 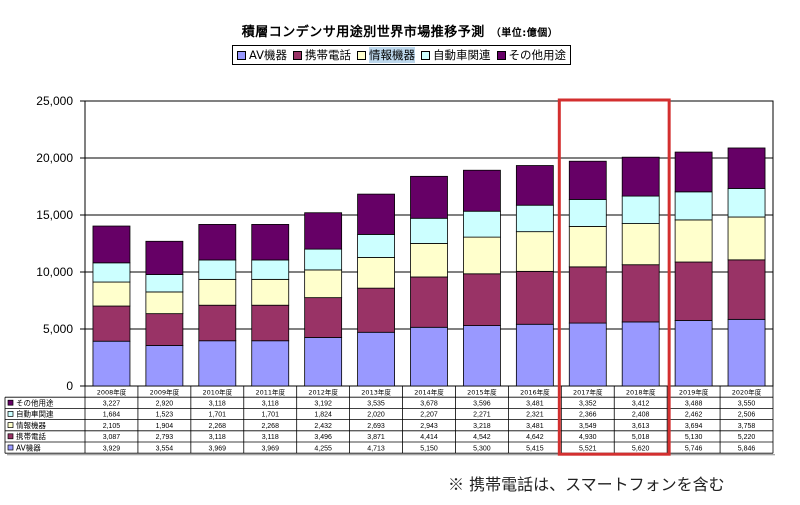 I want to click on legend-item-auto: 自動車関連, so click(x=456, y=55).